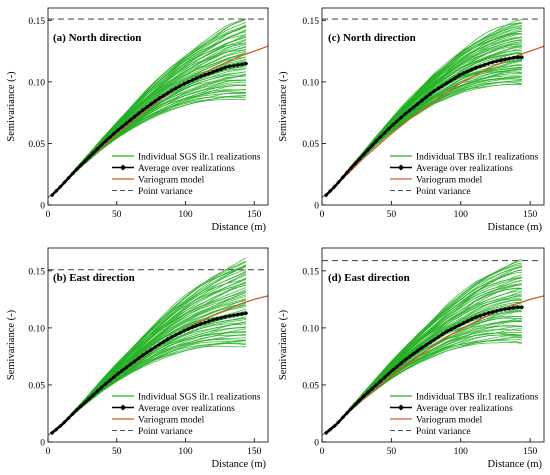 The image size is (550, 475). I want to click on panel-title: (d) East direction, so click(369, 278).